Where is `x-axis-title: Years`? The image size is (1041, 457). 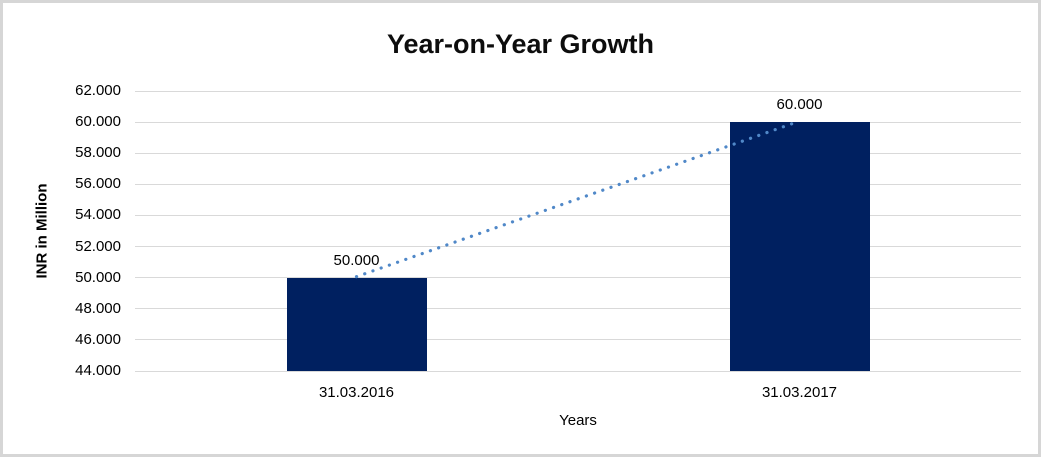
x-axis-title: Years is located at coordinates (578, 420).